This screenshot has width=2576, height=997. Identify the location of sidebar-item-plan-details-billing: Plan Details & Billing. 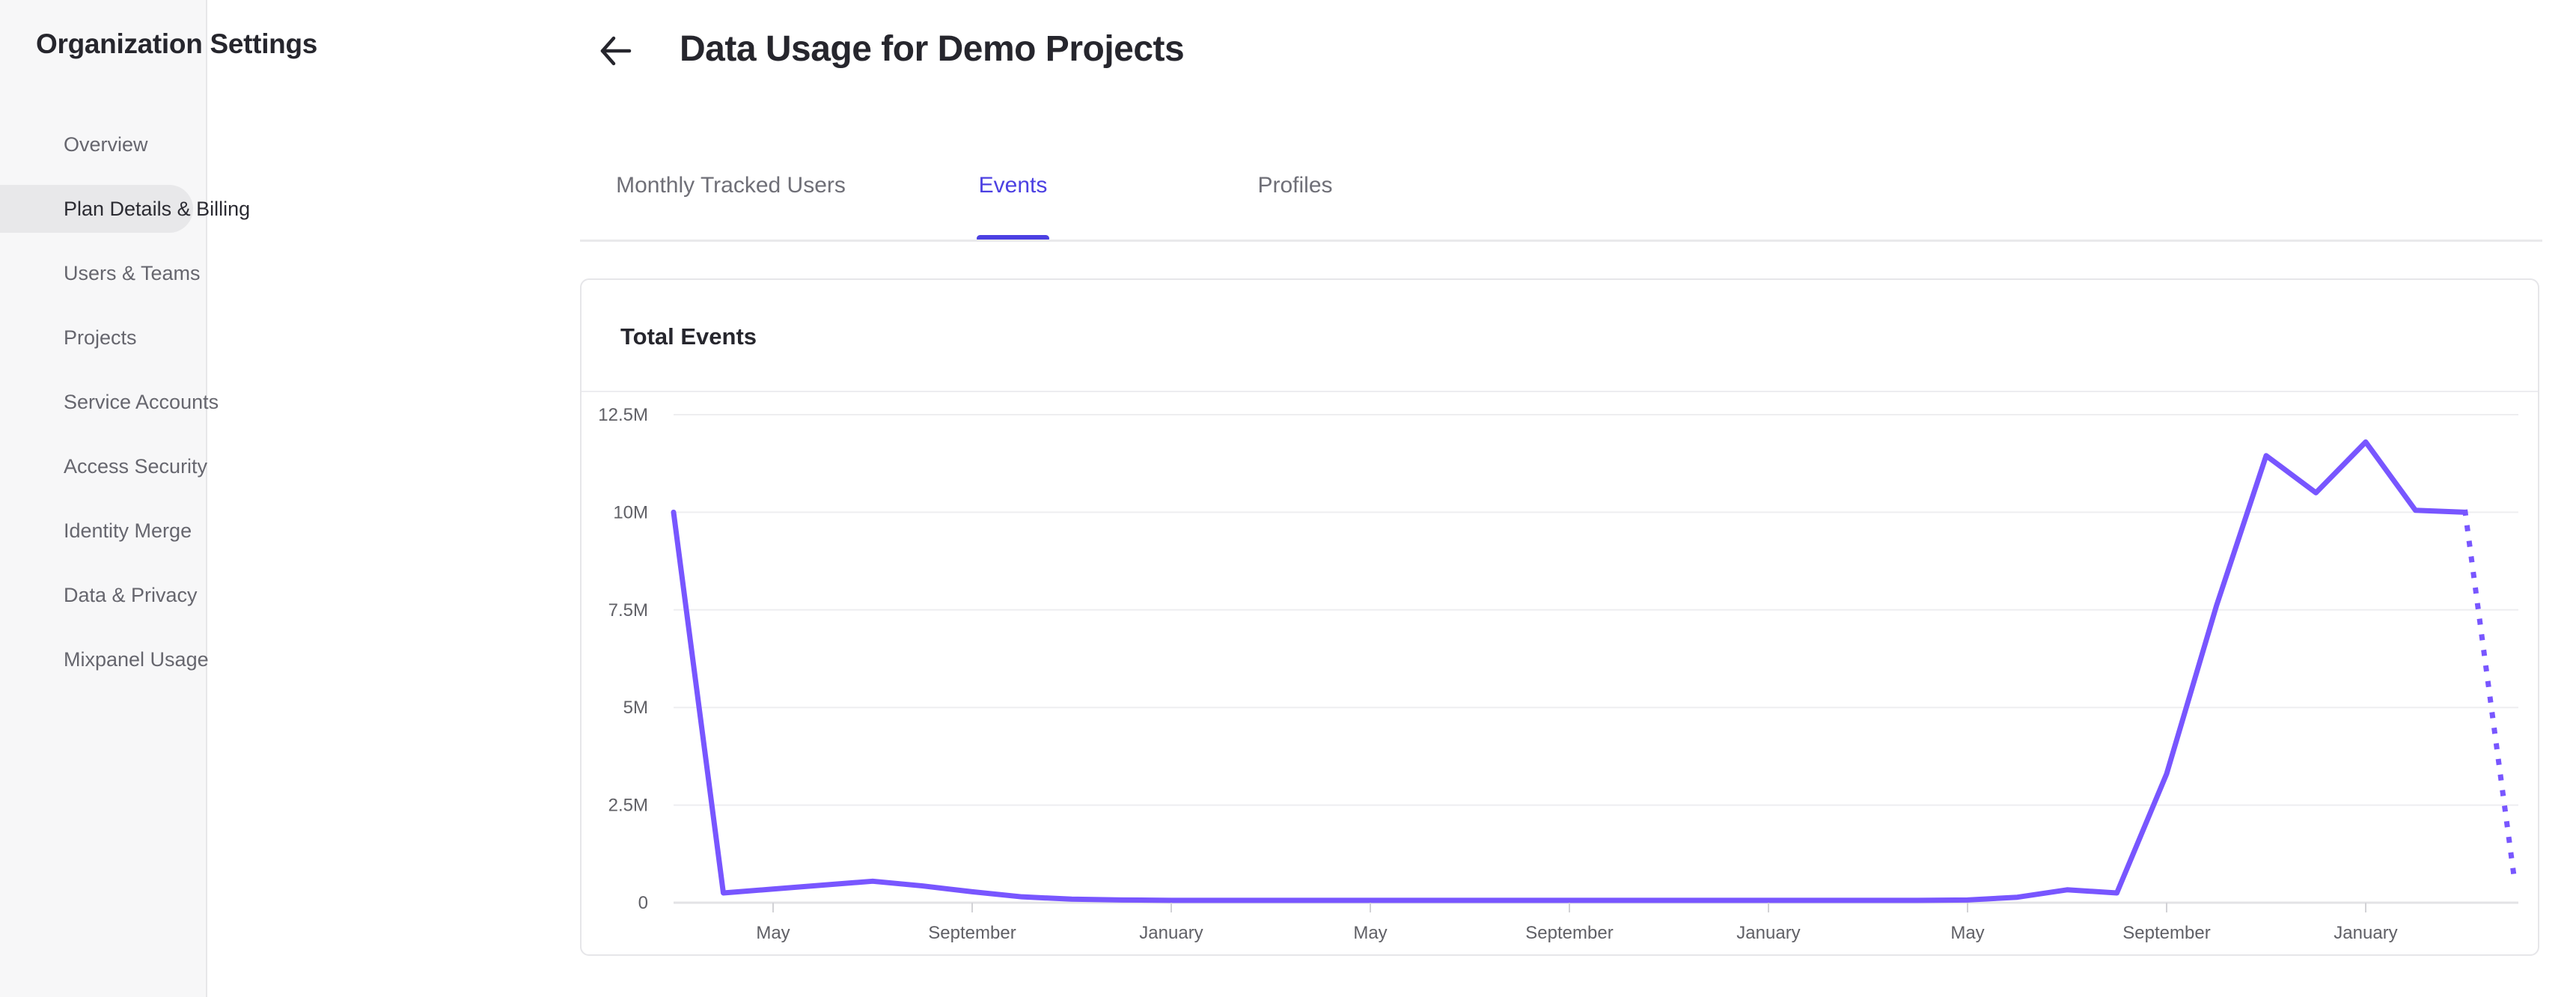
(125, 209).